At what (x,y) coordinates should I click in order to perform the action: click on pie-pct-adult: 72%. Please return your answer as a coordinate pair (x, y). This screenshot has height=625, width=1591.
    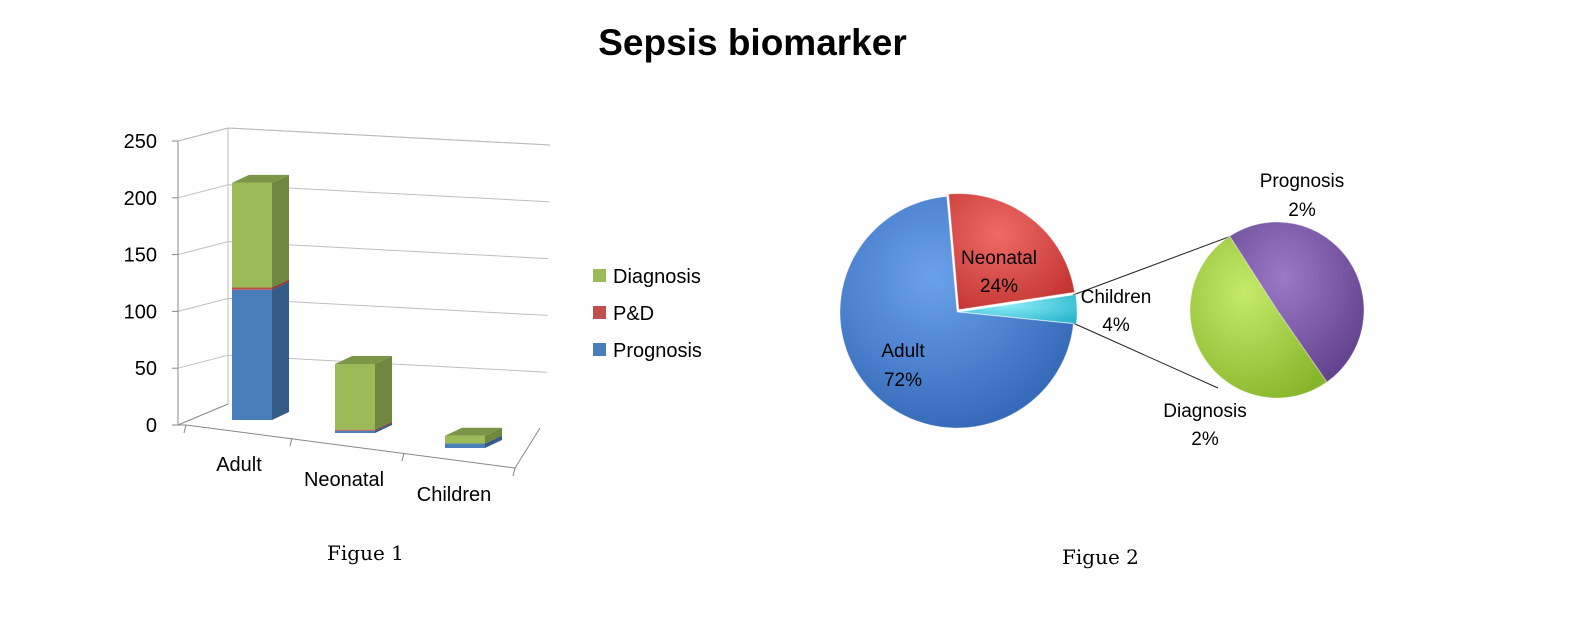
    Looking at the image, I should click on (903, 380).